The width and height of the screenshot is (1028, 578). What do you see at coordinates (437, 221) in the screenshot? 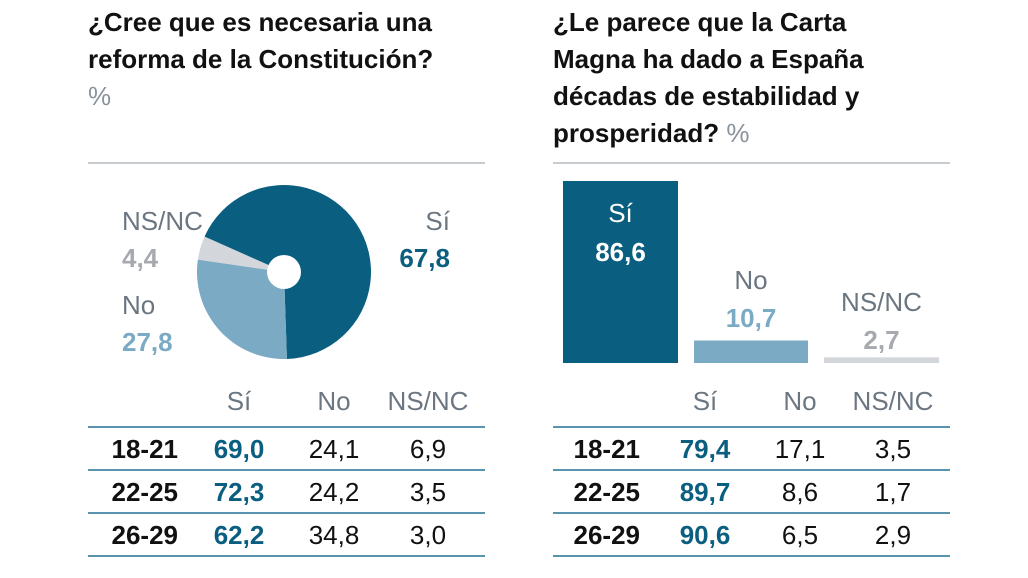
I see `pie-label-si: Sí` at bounding box center [437, 221].